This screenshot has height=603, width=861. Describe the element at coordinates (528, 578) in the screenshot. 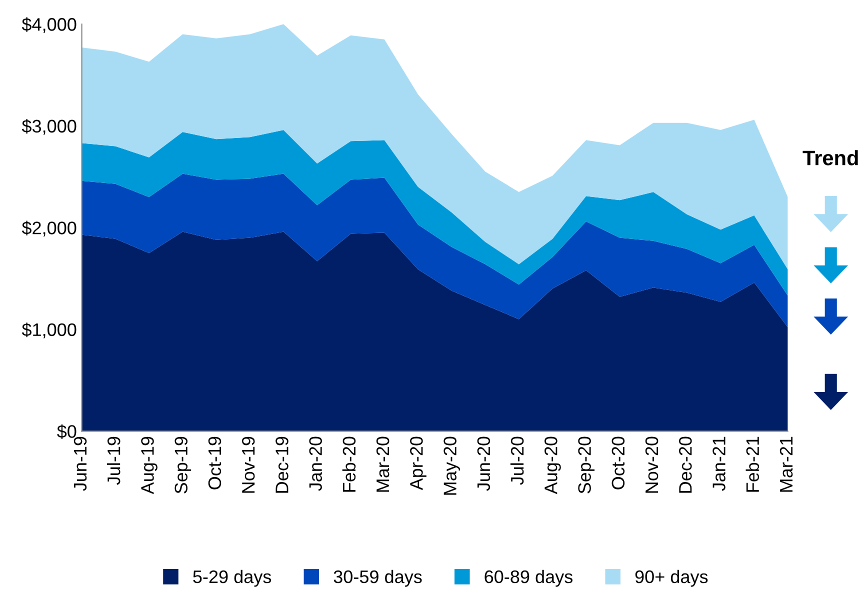

I see `legend-label: 60-89 days` at that location.